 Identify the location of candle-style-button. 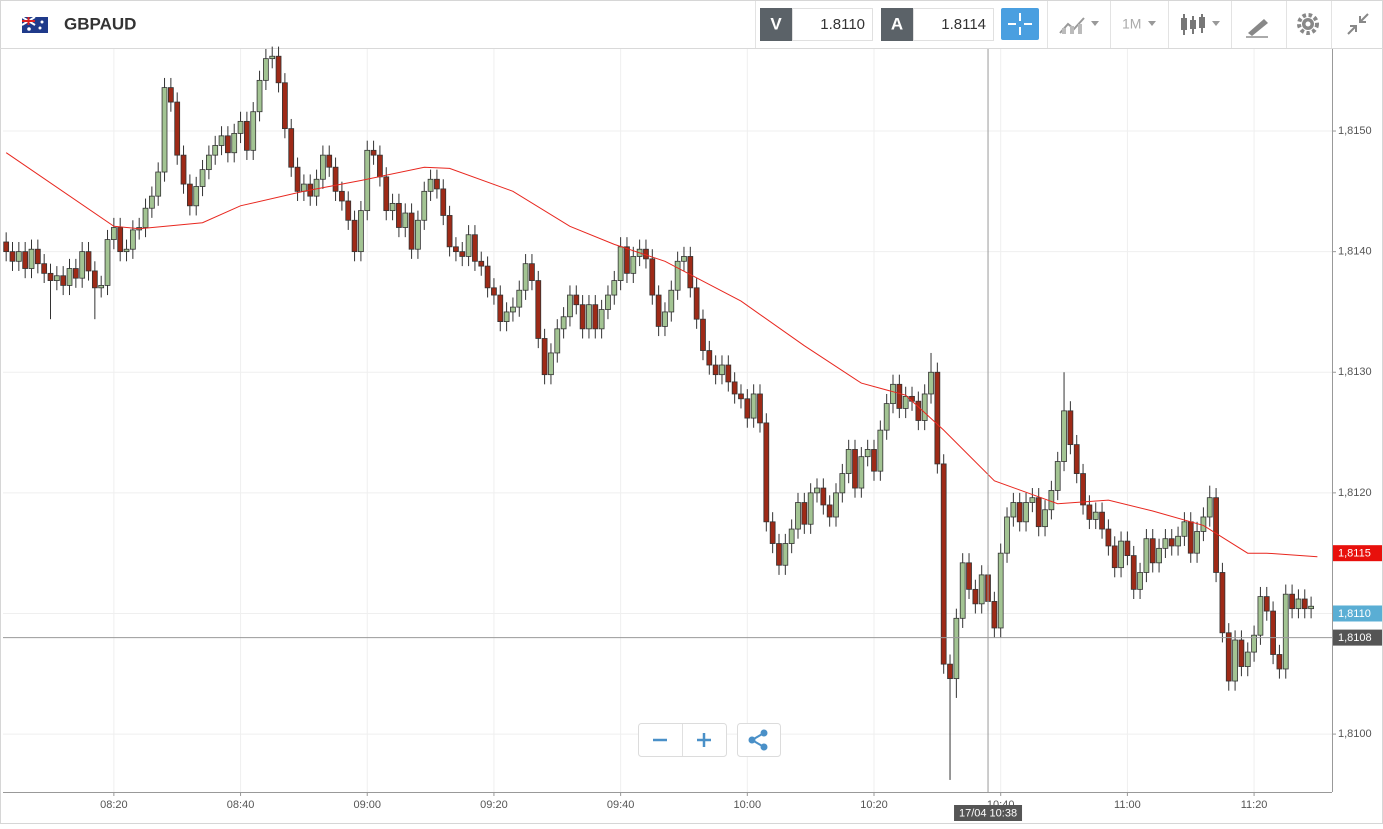
(1200, 24).